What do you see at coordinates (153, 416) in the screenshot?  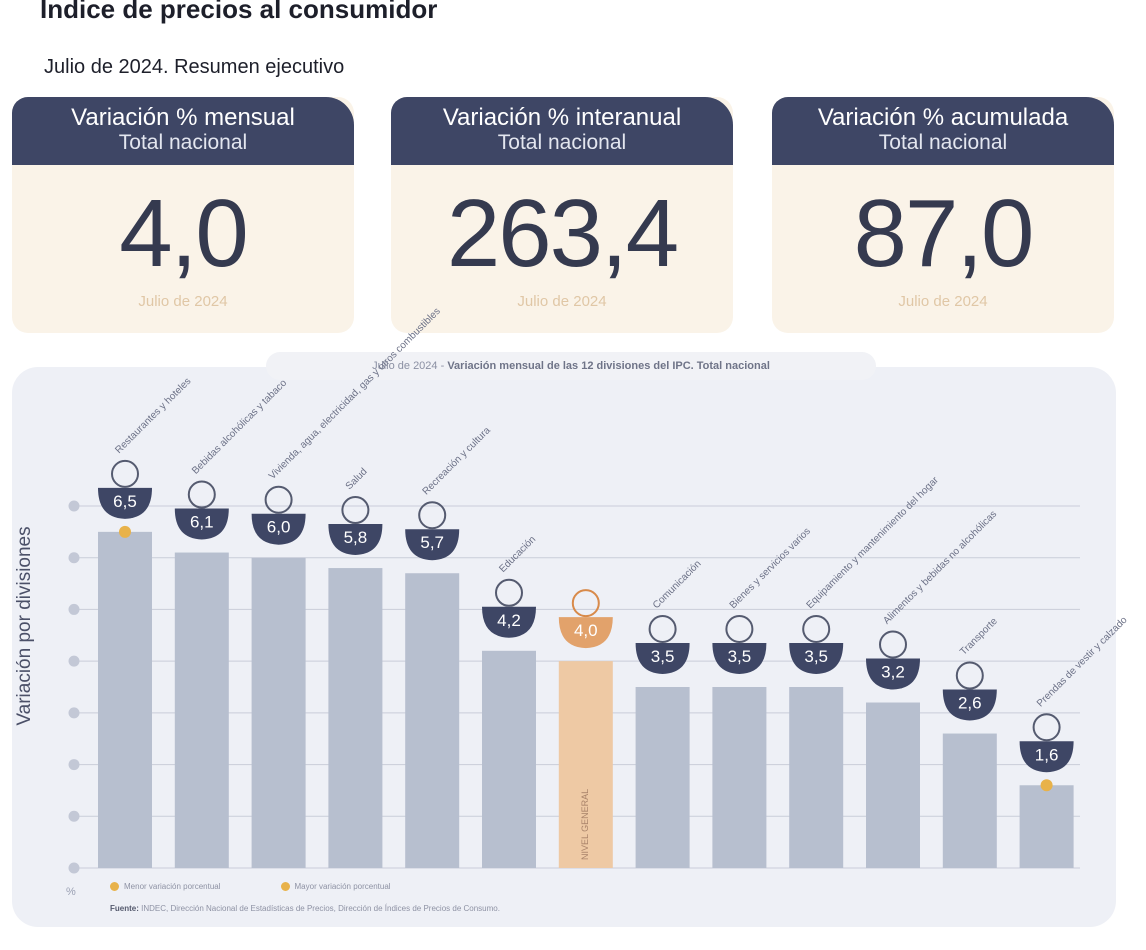 I see `category-label: Restaurantes y hoteles` at bounding box center [153, 416].